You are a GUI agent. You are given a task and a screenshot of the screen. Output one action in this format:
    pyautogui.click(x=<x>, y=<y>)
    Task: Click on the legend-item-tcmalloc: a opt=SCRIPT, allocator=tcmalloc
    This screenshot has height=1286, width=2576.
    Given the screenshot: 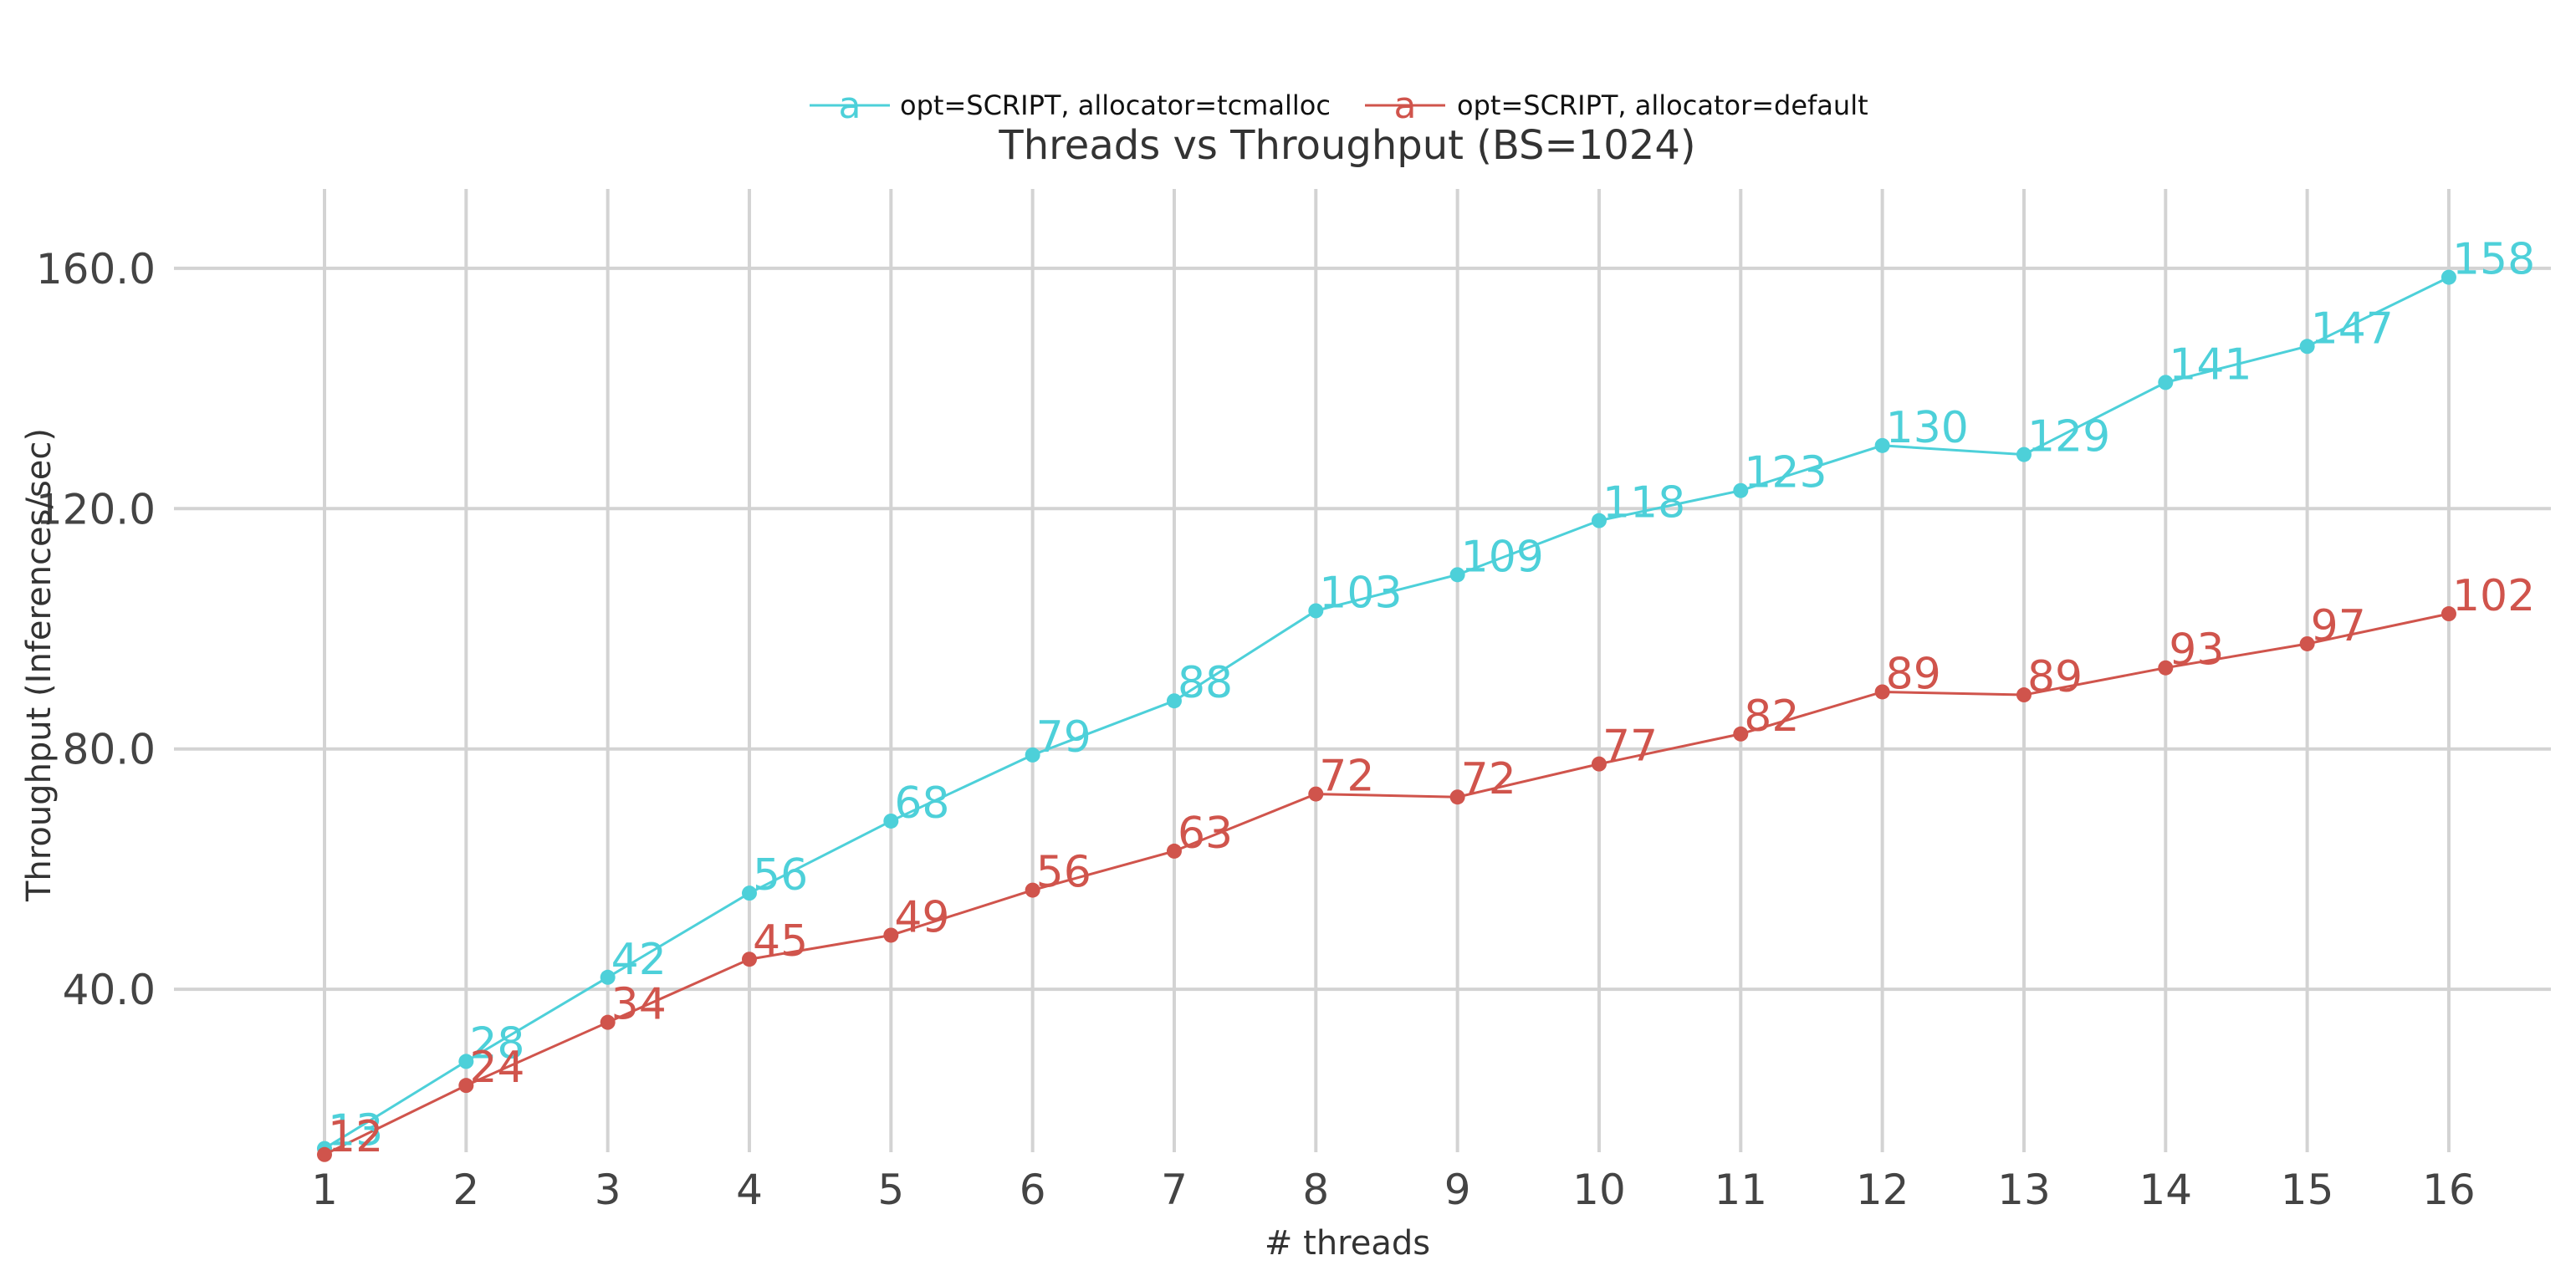 What is the action you would take?
    pyautogui.click(x=1070, y=105)
    